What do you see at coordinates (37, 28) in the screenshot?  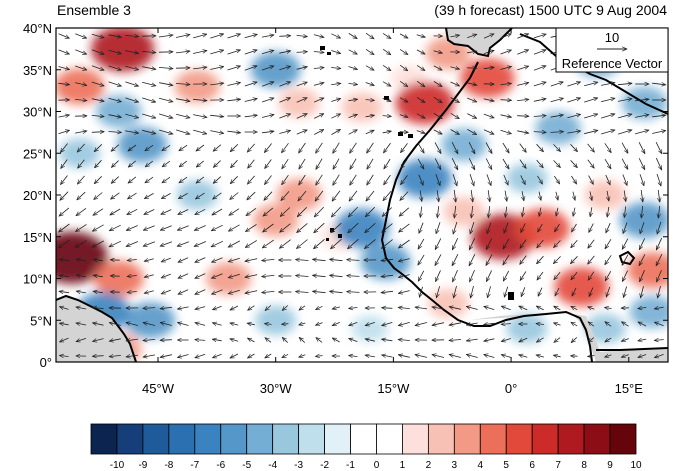 I see `lat-tick-label-8: 40°N` at bounding box center [37, 28].